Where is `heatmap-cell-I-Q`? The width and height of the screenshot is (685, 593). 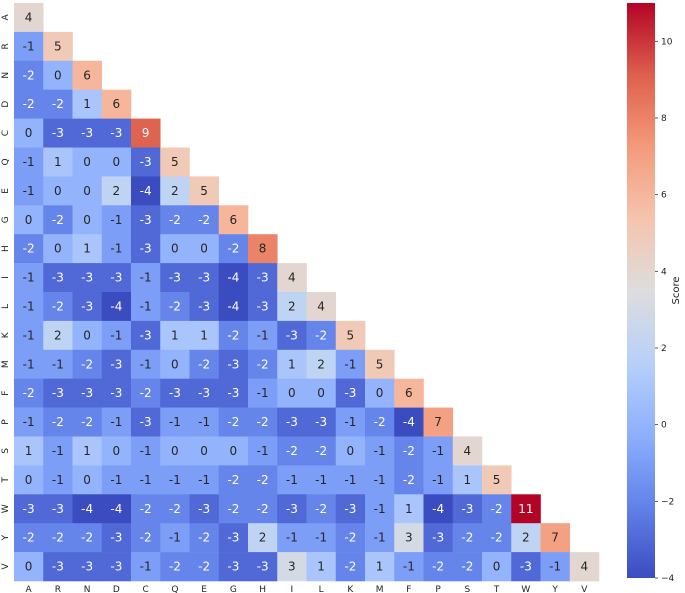 heatmap-cell-I-Q is located at coordinates (175, 278).